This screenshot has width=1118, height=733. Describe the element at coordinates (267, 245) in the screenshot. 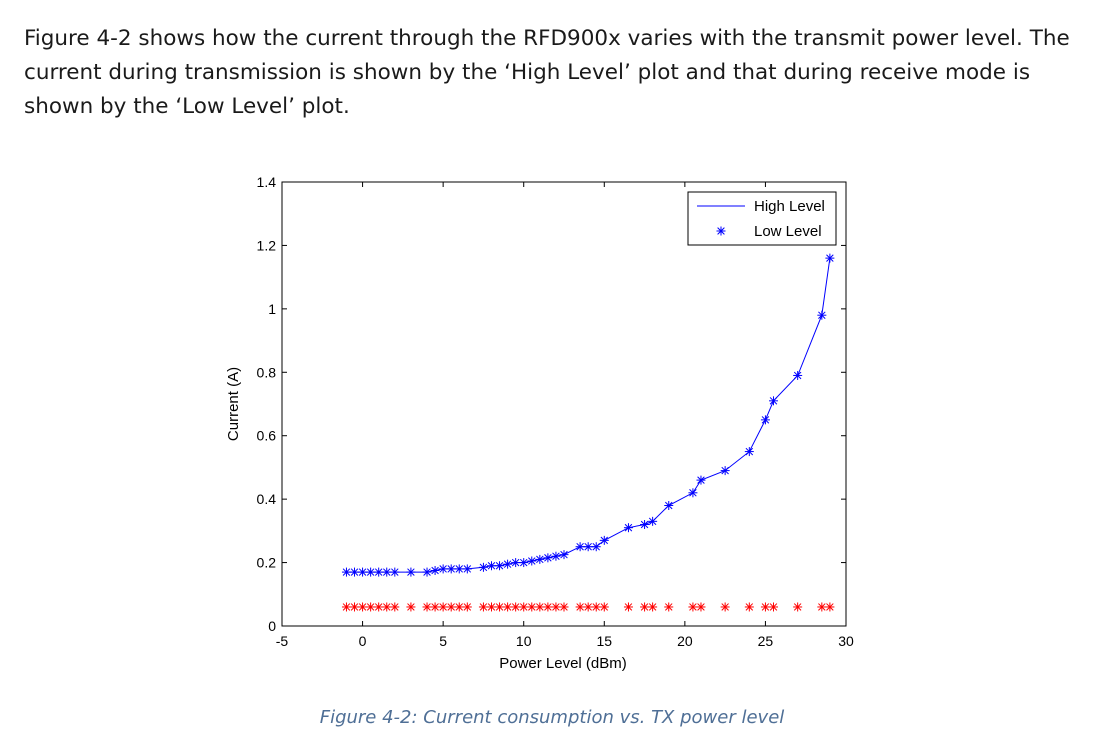

I see `y-tick-label: 1.2` at that location.